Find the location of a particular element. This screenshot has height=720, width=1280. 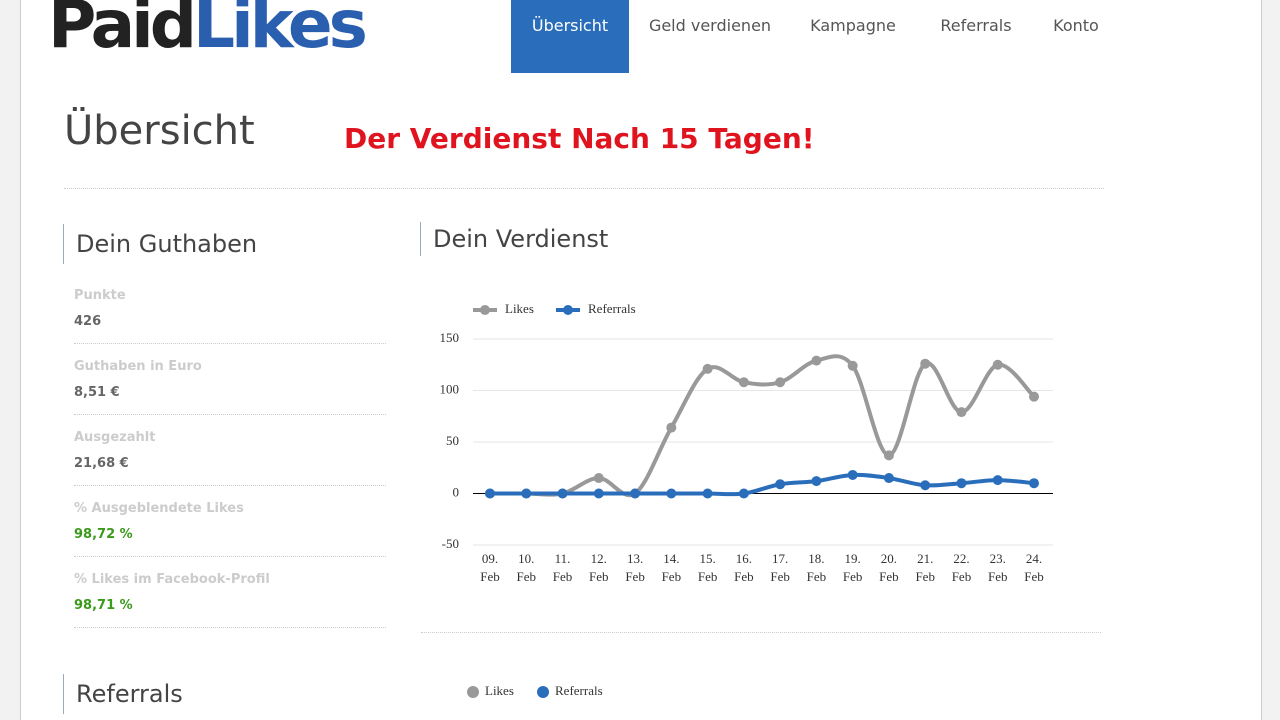

stat-value: 98,71 % is located at coordinates (103, 605).